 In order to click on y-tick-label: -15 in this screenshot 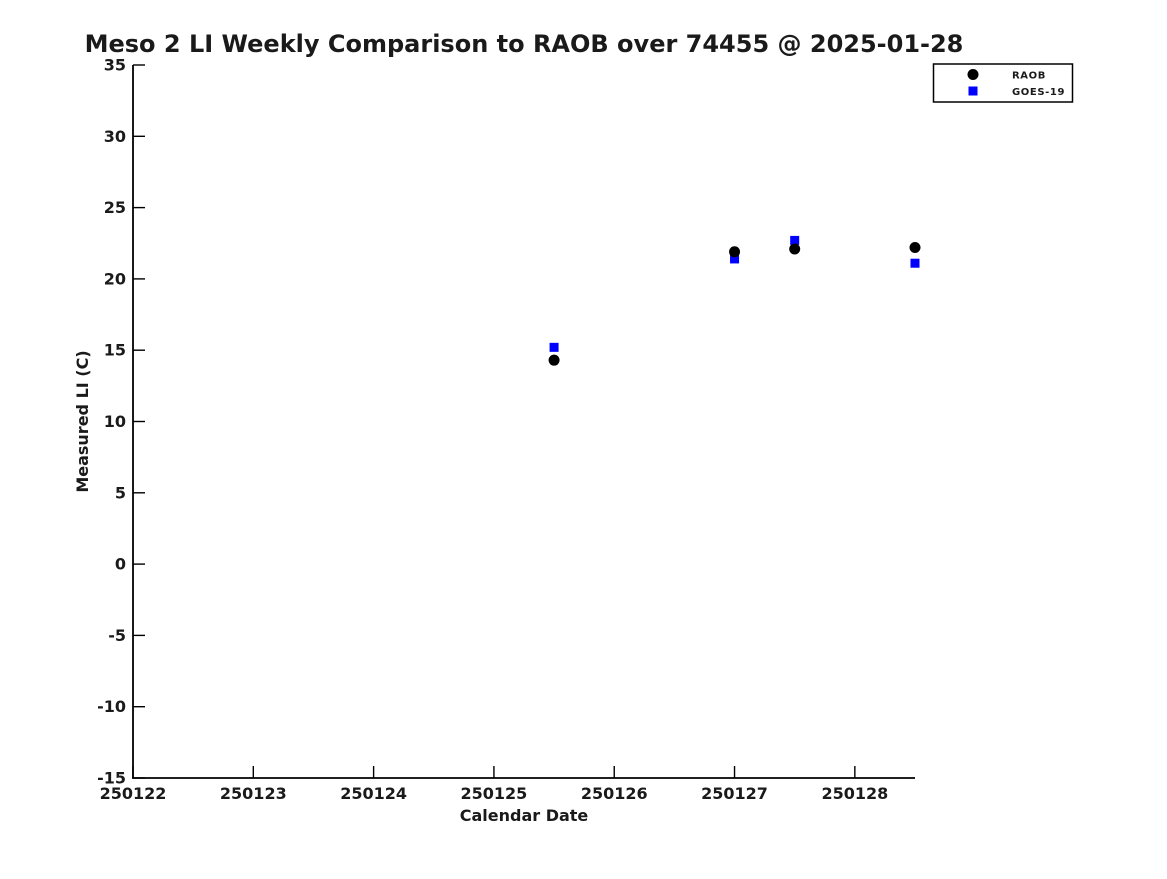, I will do `click(111, 778)`.